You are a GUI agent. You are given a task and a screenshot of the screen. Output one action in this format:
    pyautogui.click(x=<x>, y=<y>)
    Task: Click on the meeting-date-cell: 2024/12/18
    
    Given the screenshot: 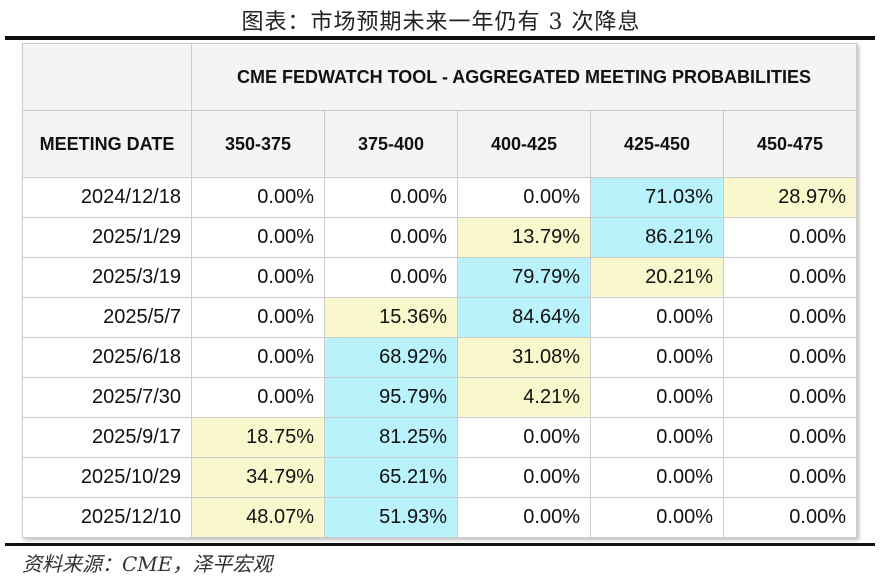 What is the action you would take?
    pyautogui.click(x=107, y=197)
    